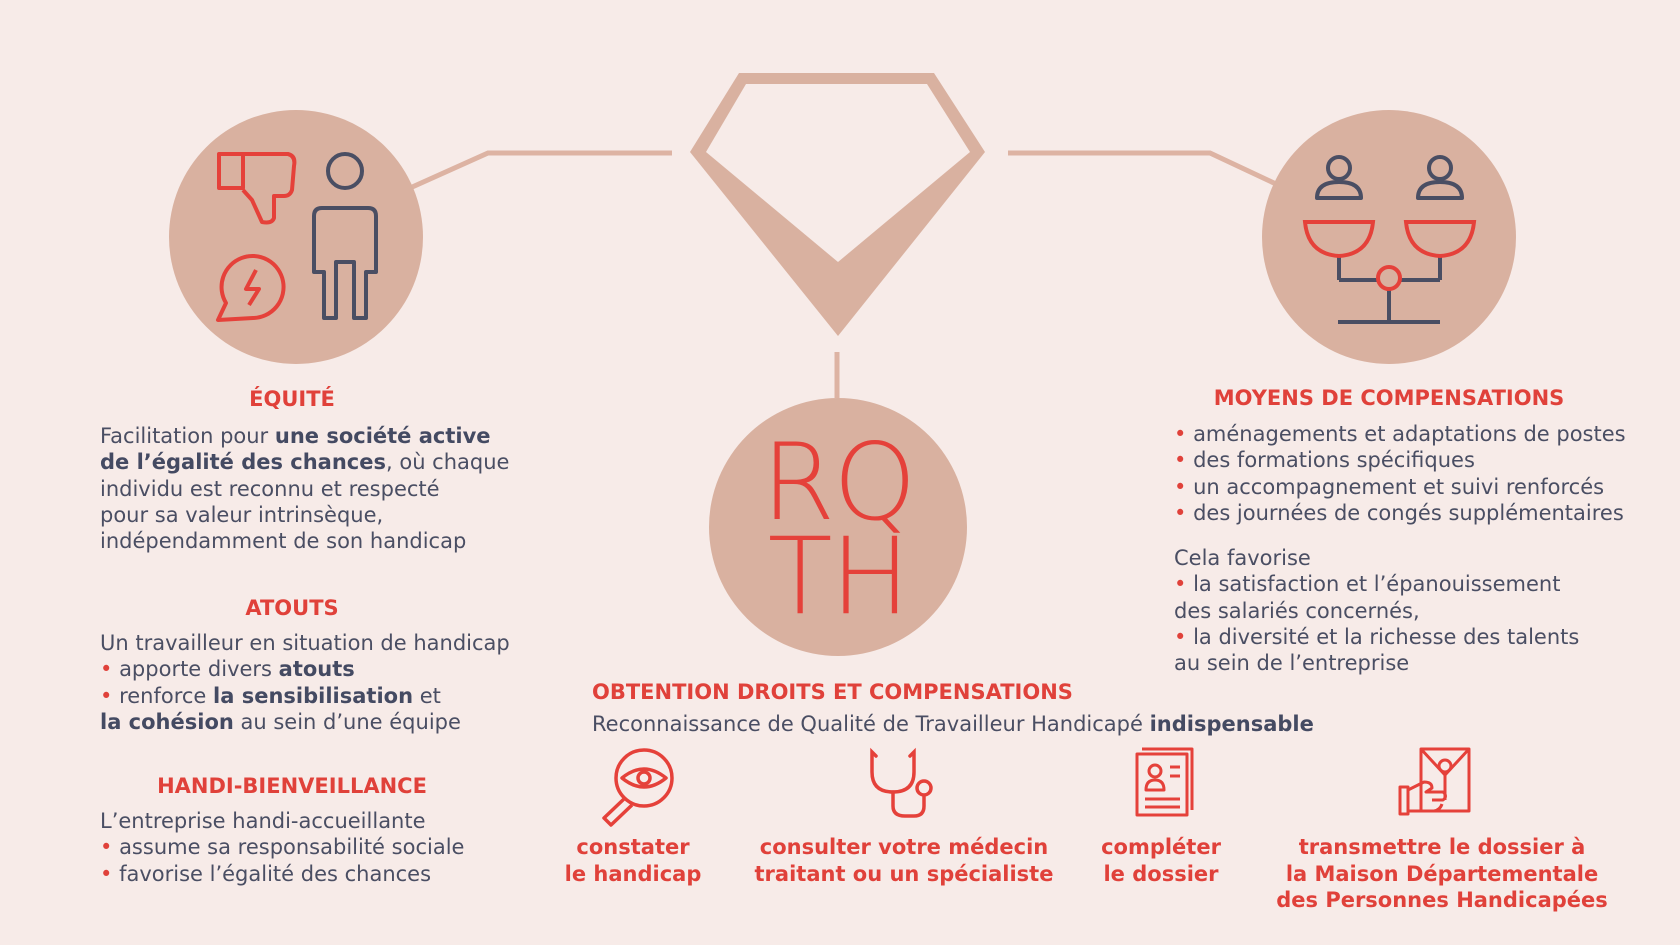 The width and height of the screenshot is (1680, 945). Describe the element at coordinates (257, 188) in the screenshot. I see `thumbs-down-icon` at that location.